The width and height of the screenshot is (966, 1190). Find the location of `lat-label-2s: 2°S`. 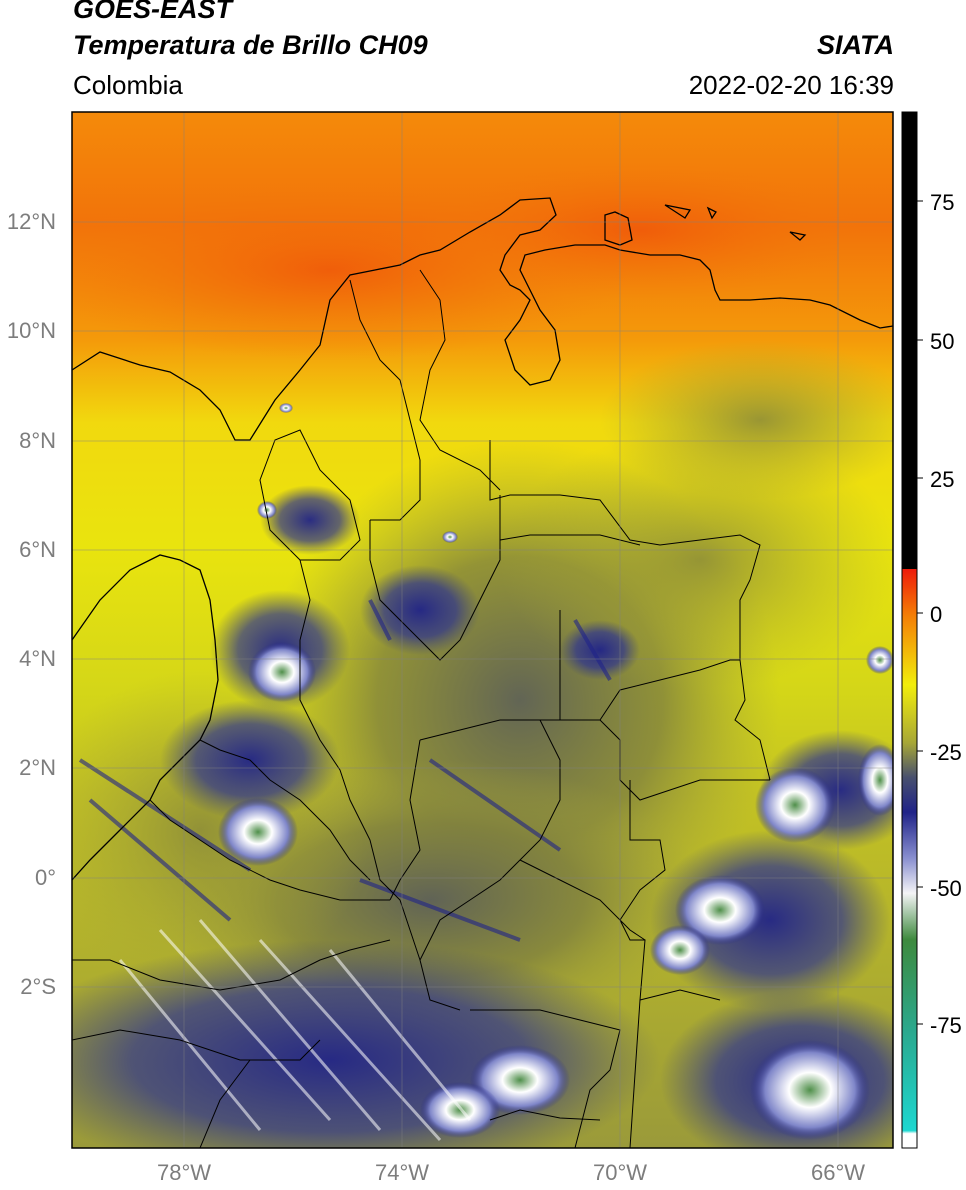

lat-label-2s: 2°S is located at coordinates (38, 986).